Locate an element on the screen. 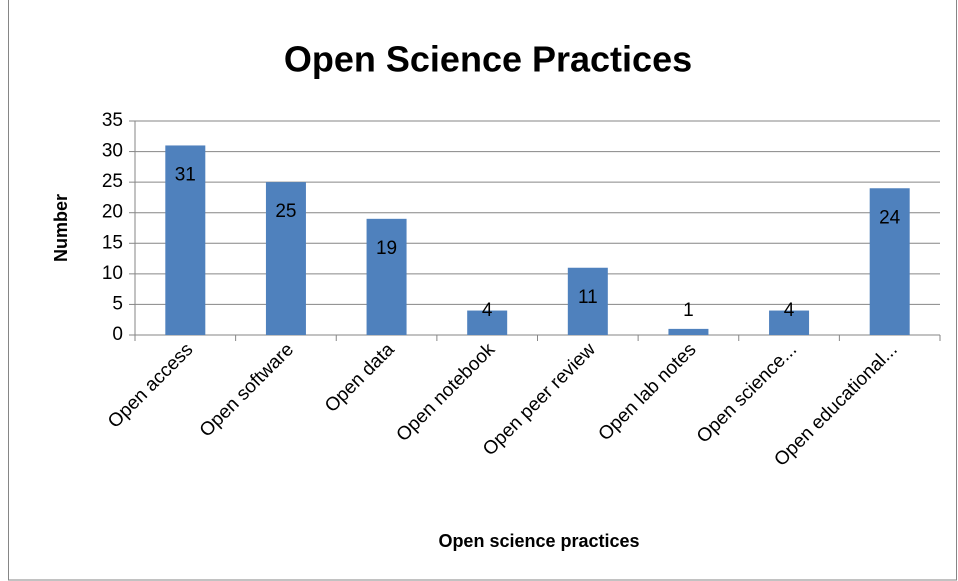  data-label: 11 is located at coordinates (588, 297).